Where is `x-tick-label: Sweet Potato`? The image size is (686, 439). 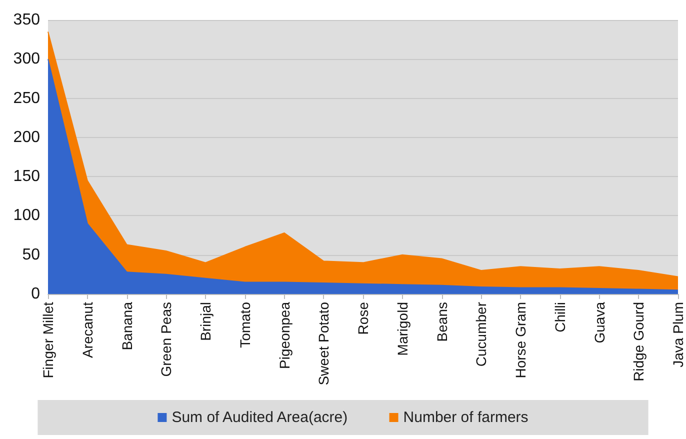
x-tick-label: Sweet Potato is located at coordinates (324, 344).